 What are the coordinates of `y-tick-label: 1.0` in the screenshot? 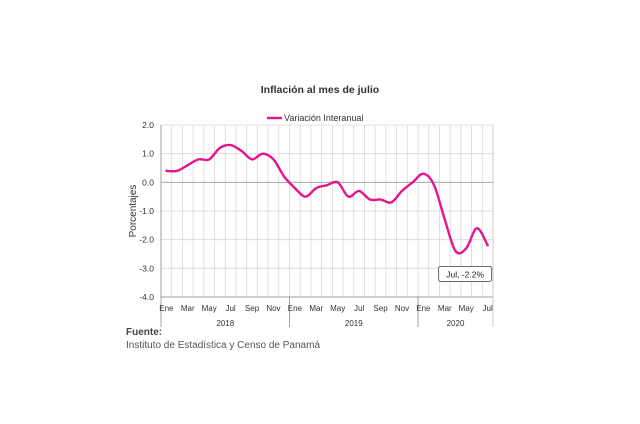 It's located at (148, 154).